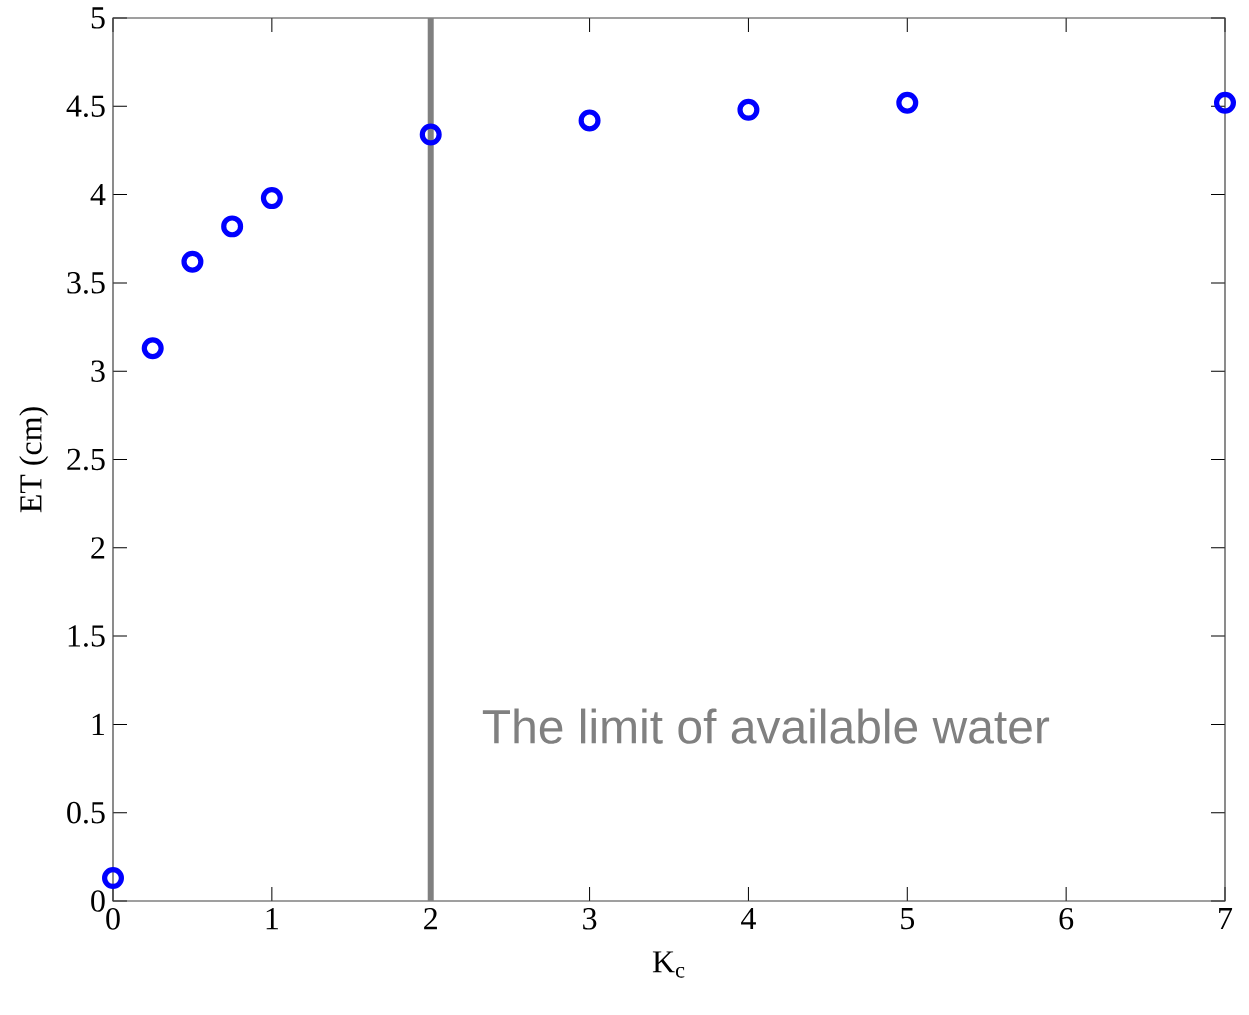  What do you see at coordinates (86, 812) in the screenshot?
I see `y-tick-label: 0.5` at bounding box center [86, 812].